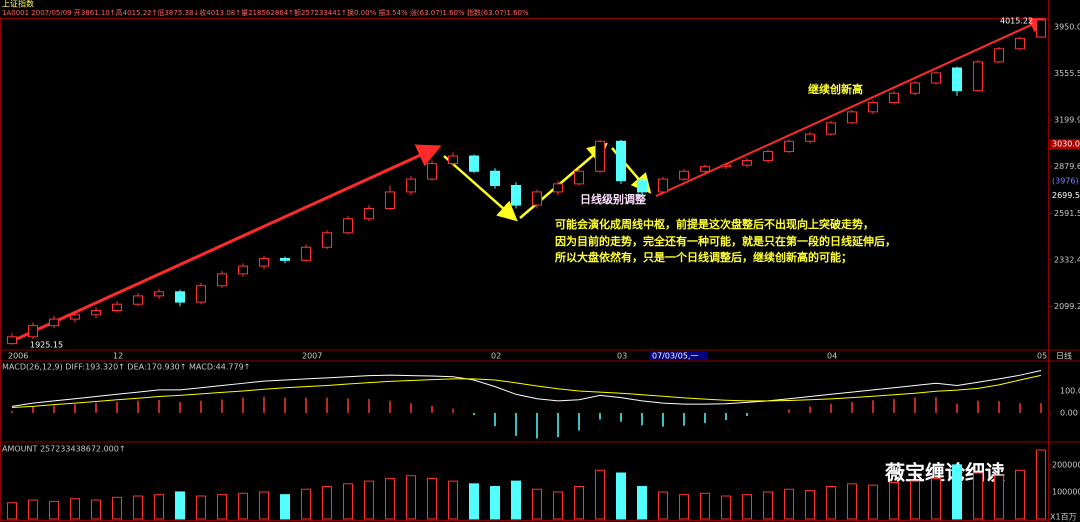  Describe the element at coordinates (1042, 356) in the screenshot. I see `x-tick-label: 05` at that location.